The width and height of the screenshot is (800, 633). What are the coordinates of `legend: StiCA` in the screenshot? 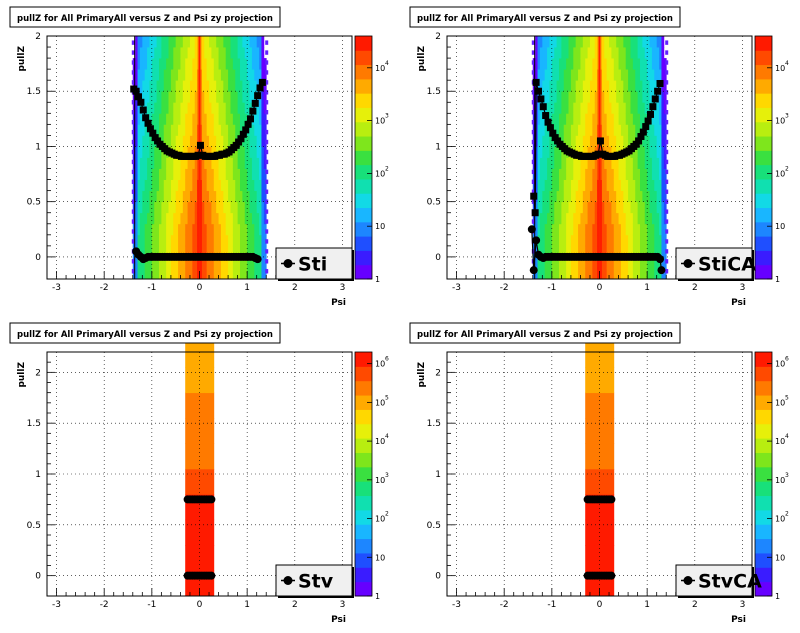 It's located at (715, 264).